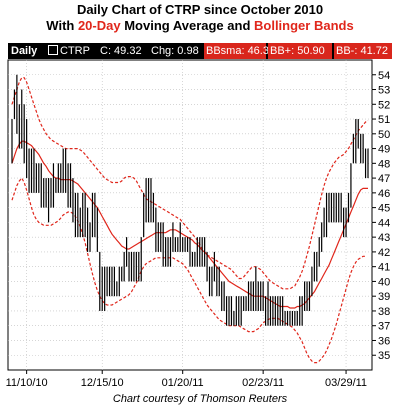 This screenshot has height=410, width=400. Describe the element at coordinates (102, 383) in the screenshot. I see `x-tick-label: 12/15/10` at that location.